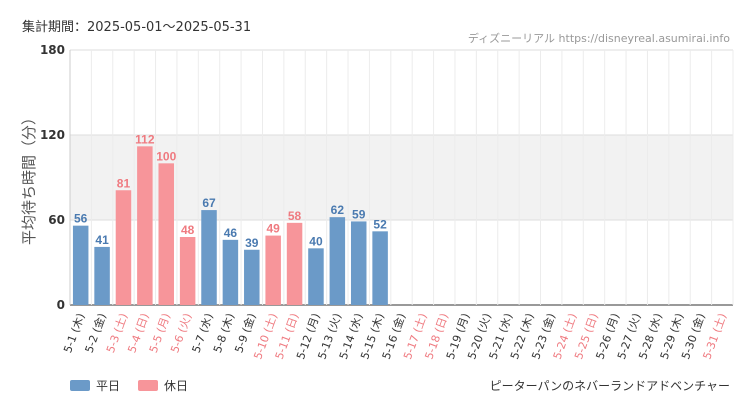  What do you see at coordinates (129, 385) in the screenshot?
I see `legend: 平日 休日` at bounding box center [129, 385].